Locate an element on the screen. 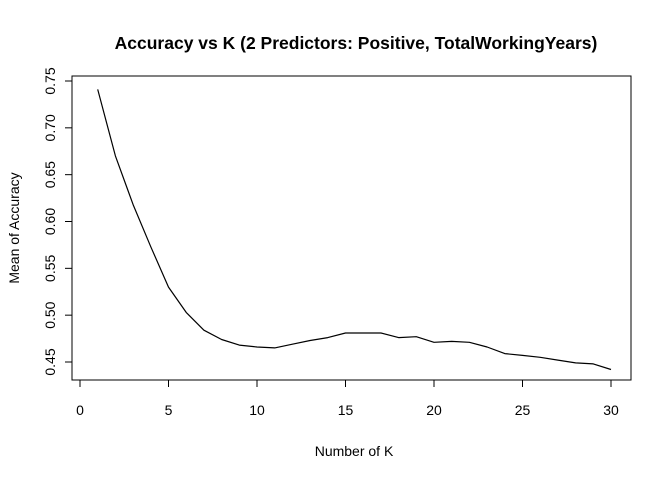  y-axis: 0.45 0.50 0.55 0.60 0.65 0.70 0.75 is located at coordinates (57, 221).